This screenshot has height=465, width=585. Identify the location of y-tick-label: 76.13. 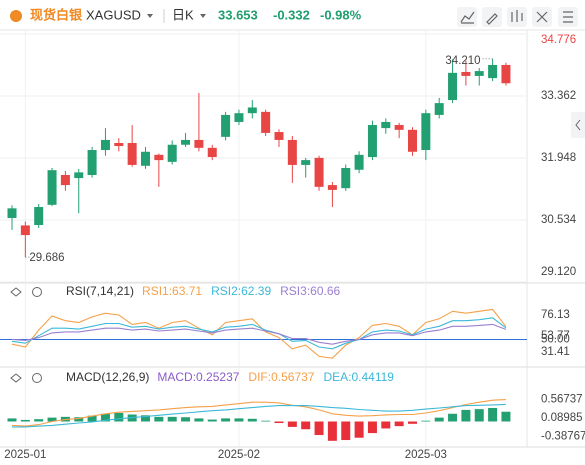
(555, 315).